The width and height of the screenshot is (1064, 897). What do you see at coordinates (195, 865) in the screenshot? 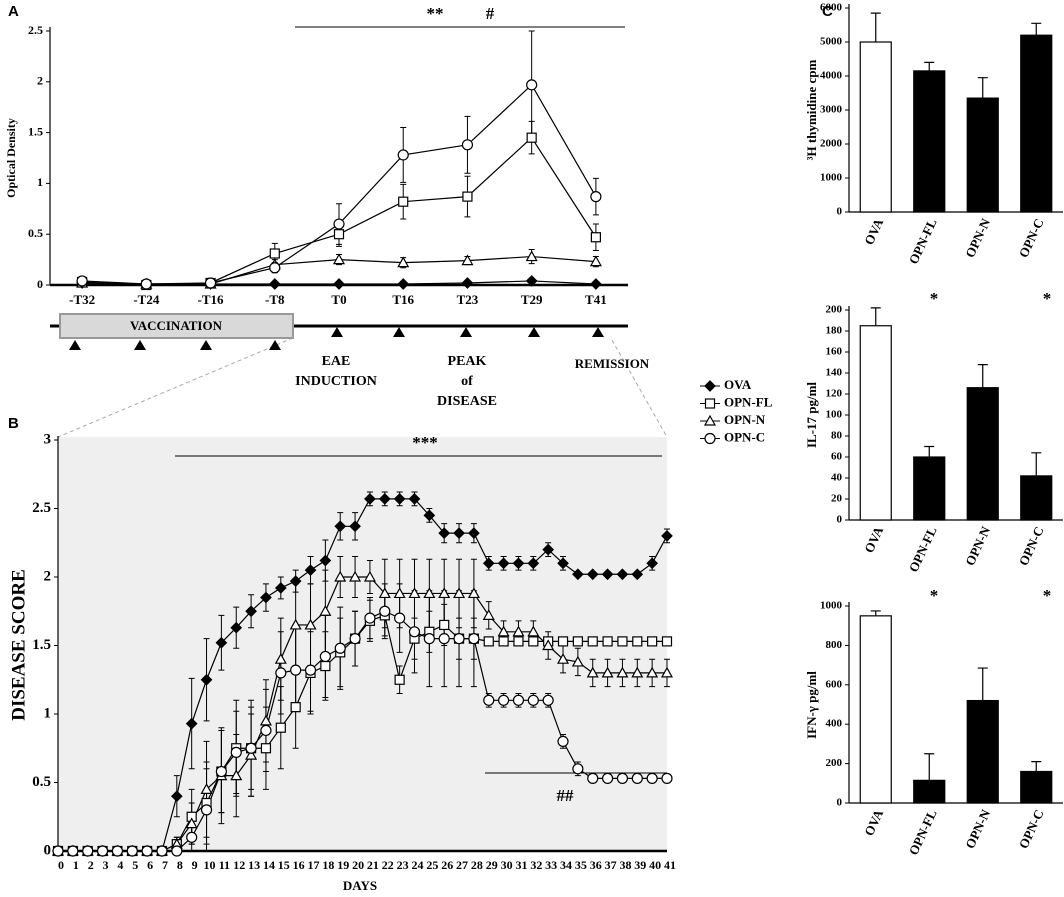
I see `x-tick-label: 9` at bounding box center [195, 865].